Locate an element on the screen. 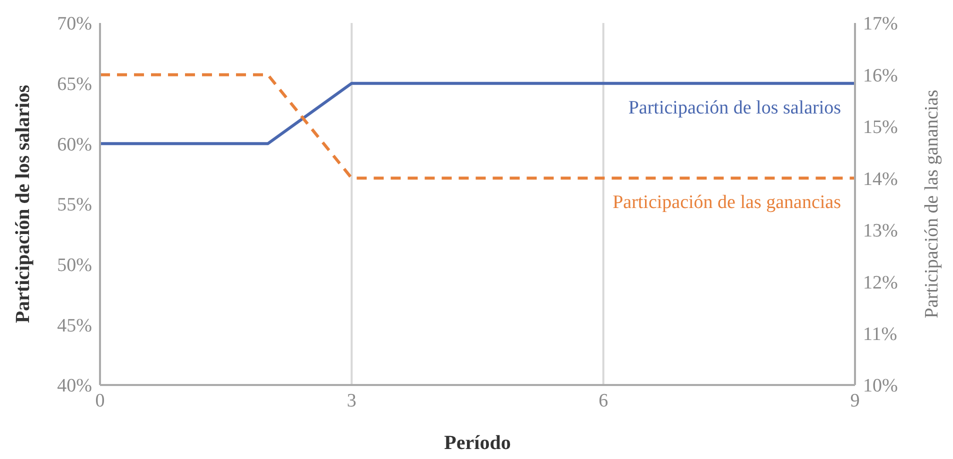 This screenshot has width=953, height=459. y-axis-title: Participación de los salarios is located at coordinates (23, 204).